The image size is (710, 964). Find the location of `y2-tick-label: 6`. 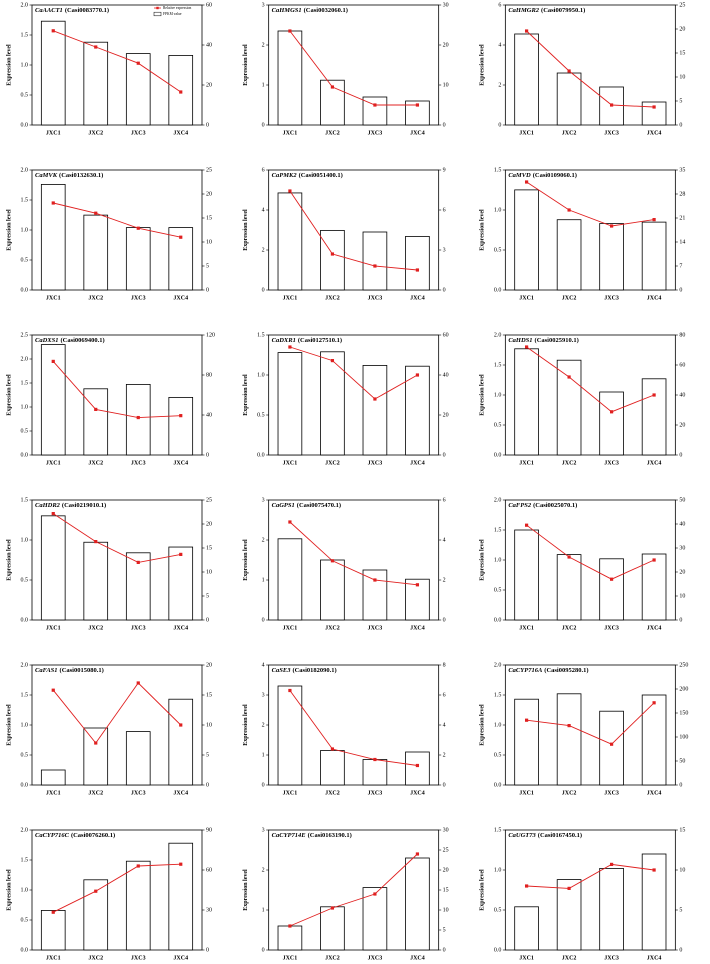

y2-tick-label: 6 is located at coordinates (444, 500).